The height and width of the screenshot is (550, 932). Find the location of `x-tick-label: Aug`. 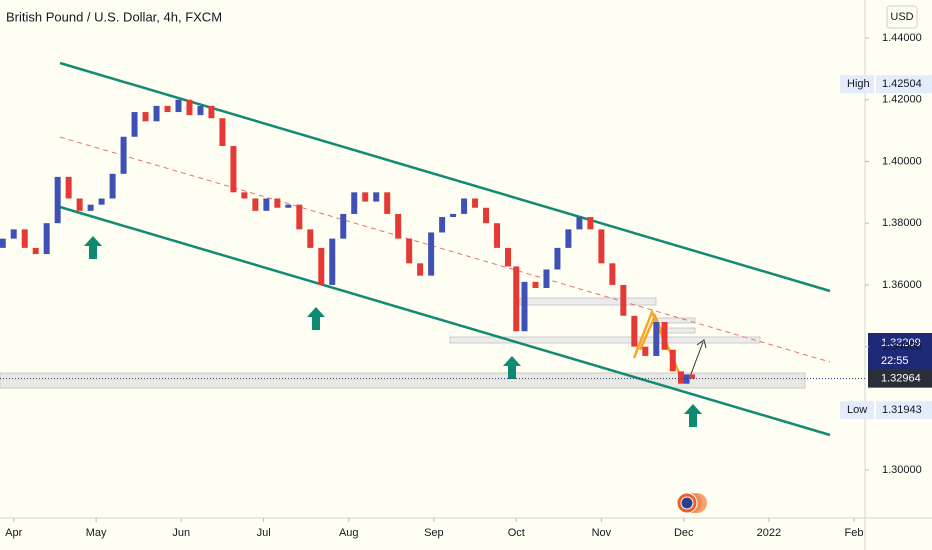

x-tick-label: Aug is located at coordinates (349, 533).